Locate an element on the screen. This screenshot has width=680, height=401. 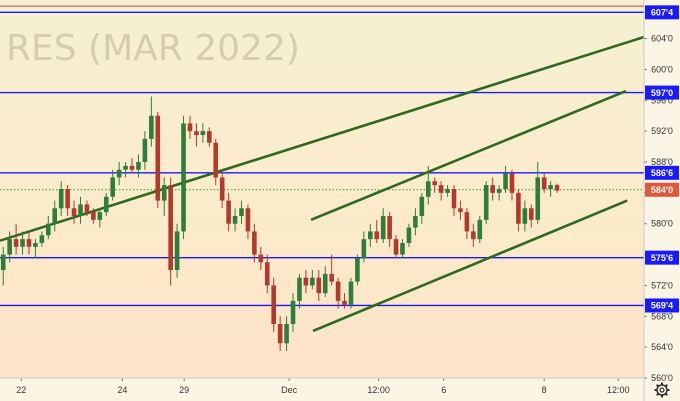
y-tick-label-6: 580'0 is located at coordinates (662, 224).